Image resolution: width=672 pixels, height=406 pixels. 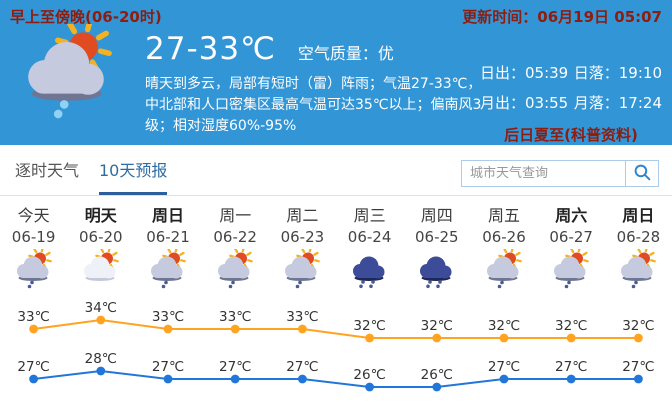 What do you see at coordinates (235, 215) in the screenshot?
I see `day-name: 周一` at bounding box center [235, 215].